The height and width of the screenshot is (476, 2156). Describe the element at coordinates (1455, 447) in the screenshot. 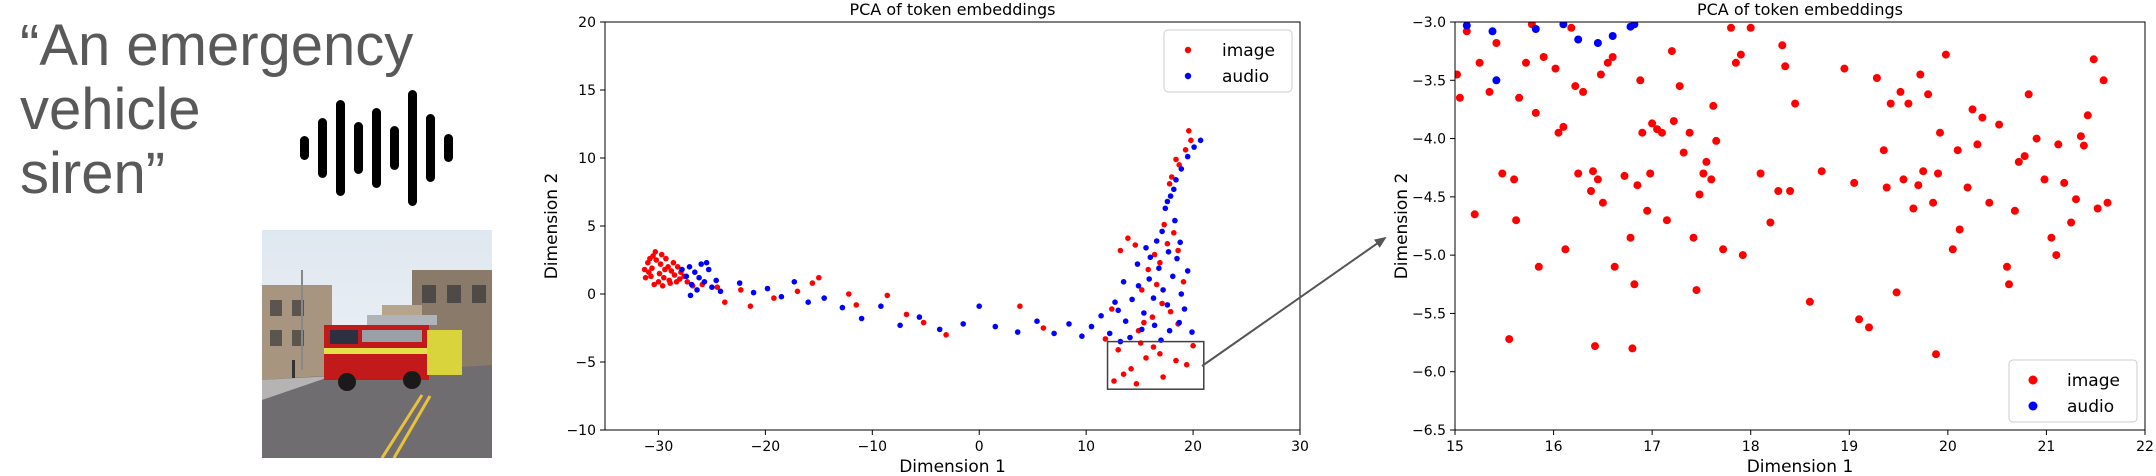

I see `x-tick-label: 15` at that location.